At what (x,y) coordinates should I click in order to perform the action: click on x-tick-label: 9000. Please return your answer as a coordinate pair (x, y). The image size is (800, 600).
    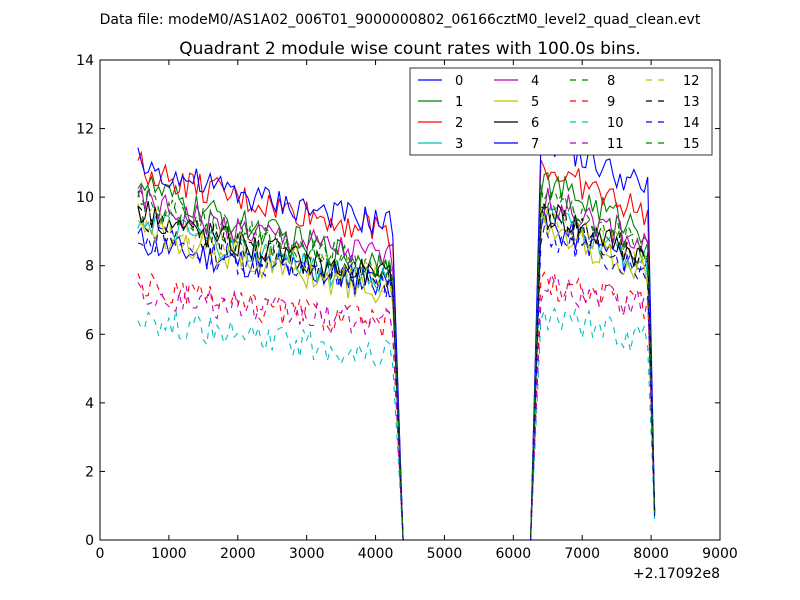
    Looking at the image, I should click on (720, 554).